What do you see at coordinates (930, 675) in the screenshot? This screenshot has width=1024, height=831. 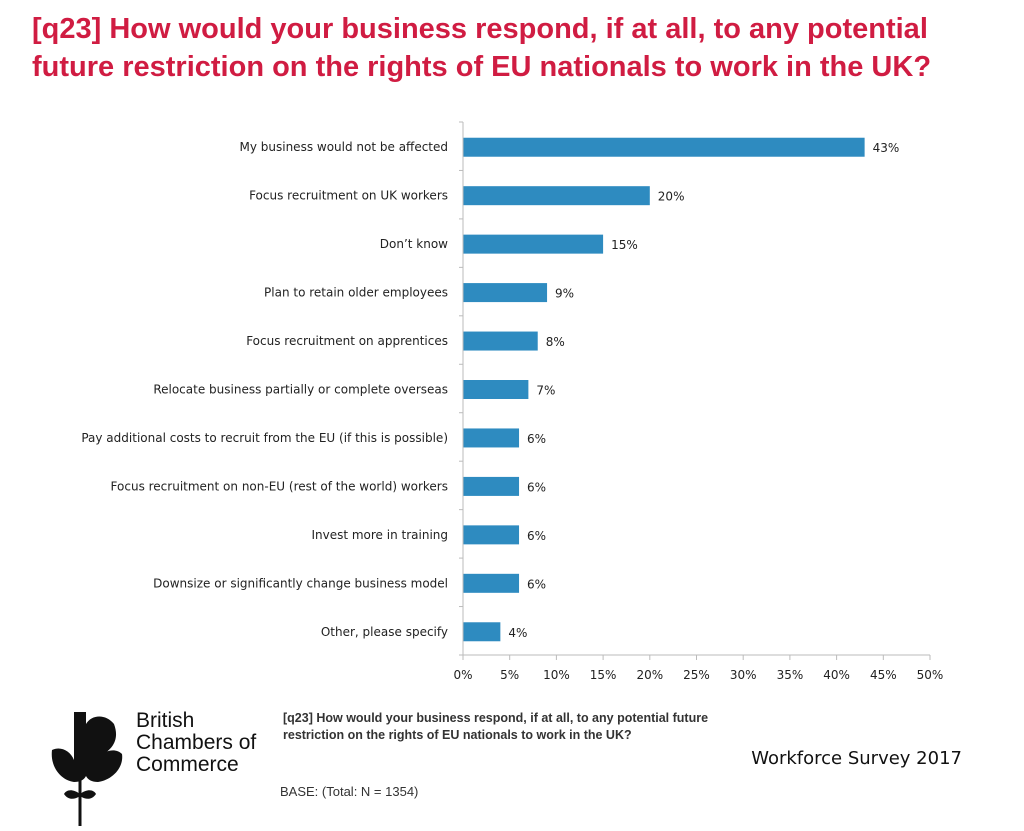 I see `x-tick-label: 50%` at bounding box center [930, 675].